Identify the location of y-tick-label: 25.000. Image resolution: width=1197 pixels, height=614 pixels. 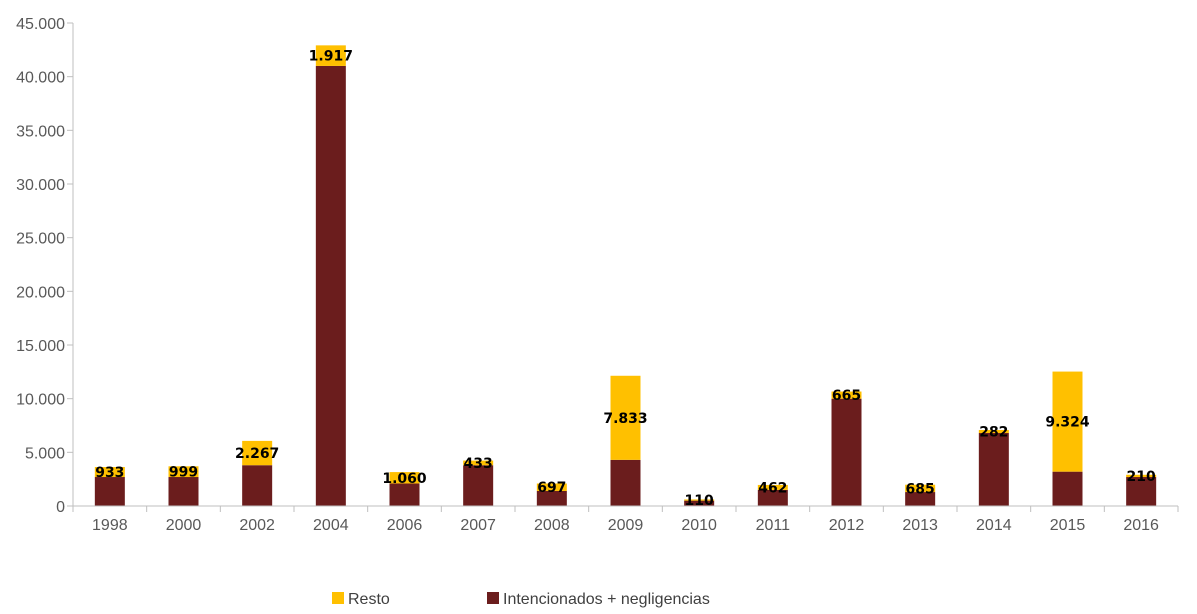
(40, 239).